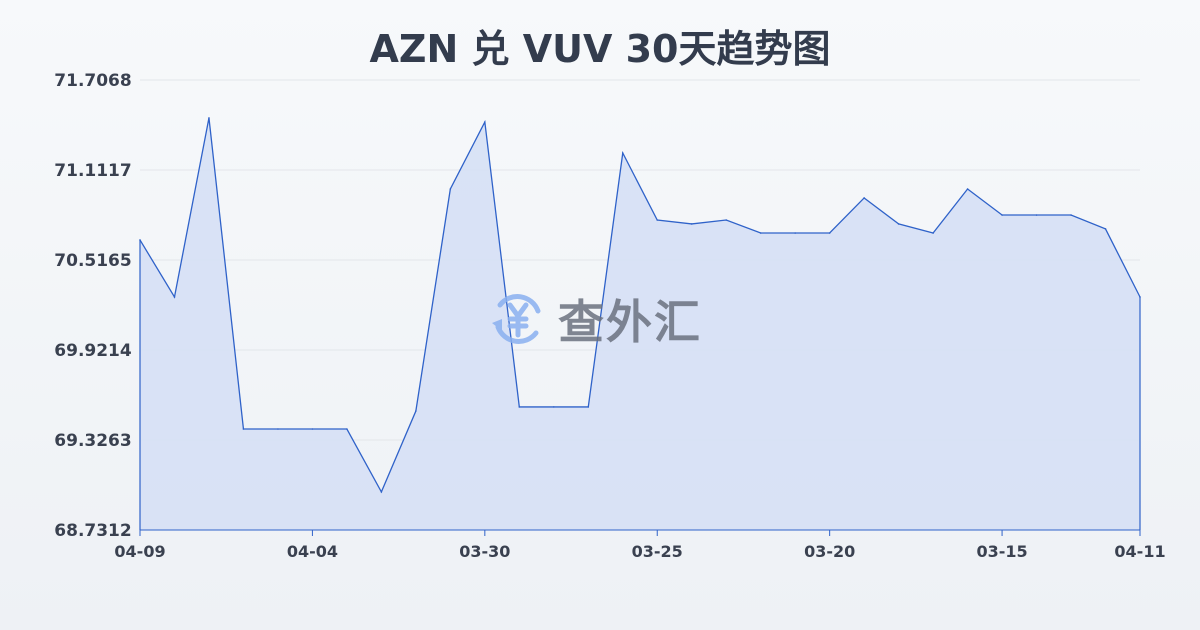 The width and height of the screenshot is (1200, 630). I want to click on y-tick-label: 71.7068, so click(92, 81).